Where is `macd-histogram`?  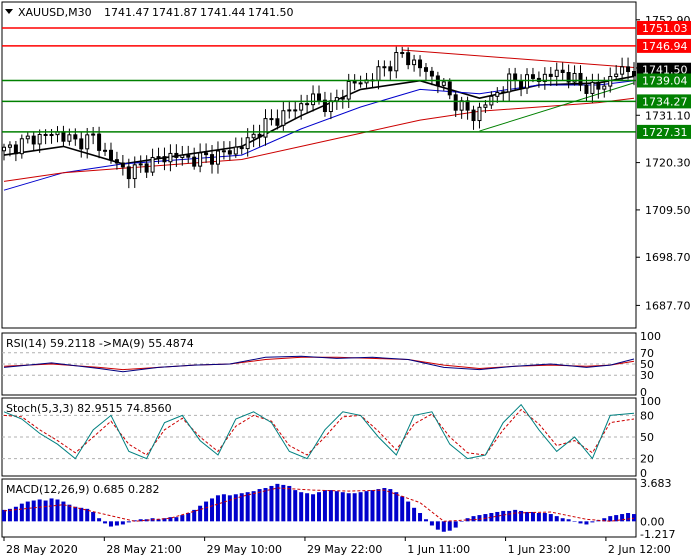
macd-histogram is located at coordinates (319, 507).